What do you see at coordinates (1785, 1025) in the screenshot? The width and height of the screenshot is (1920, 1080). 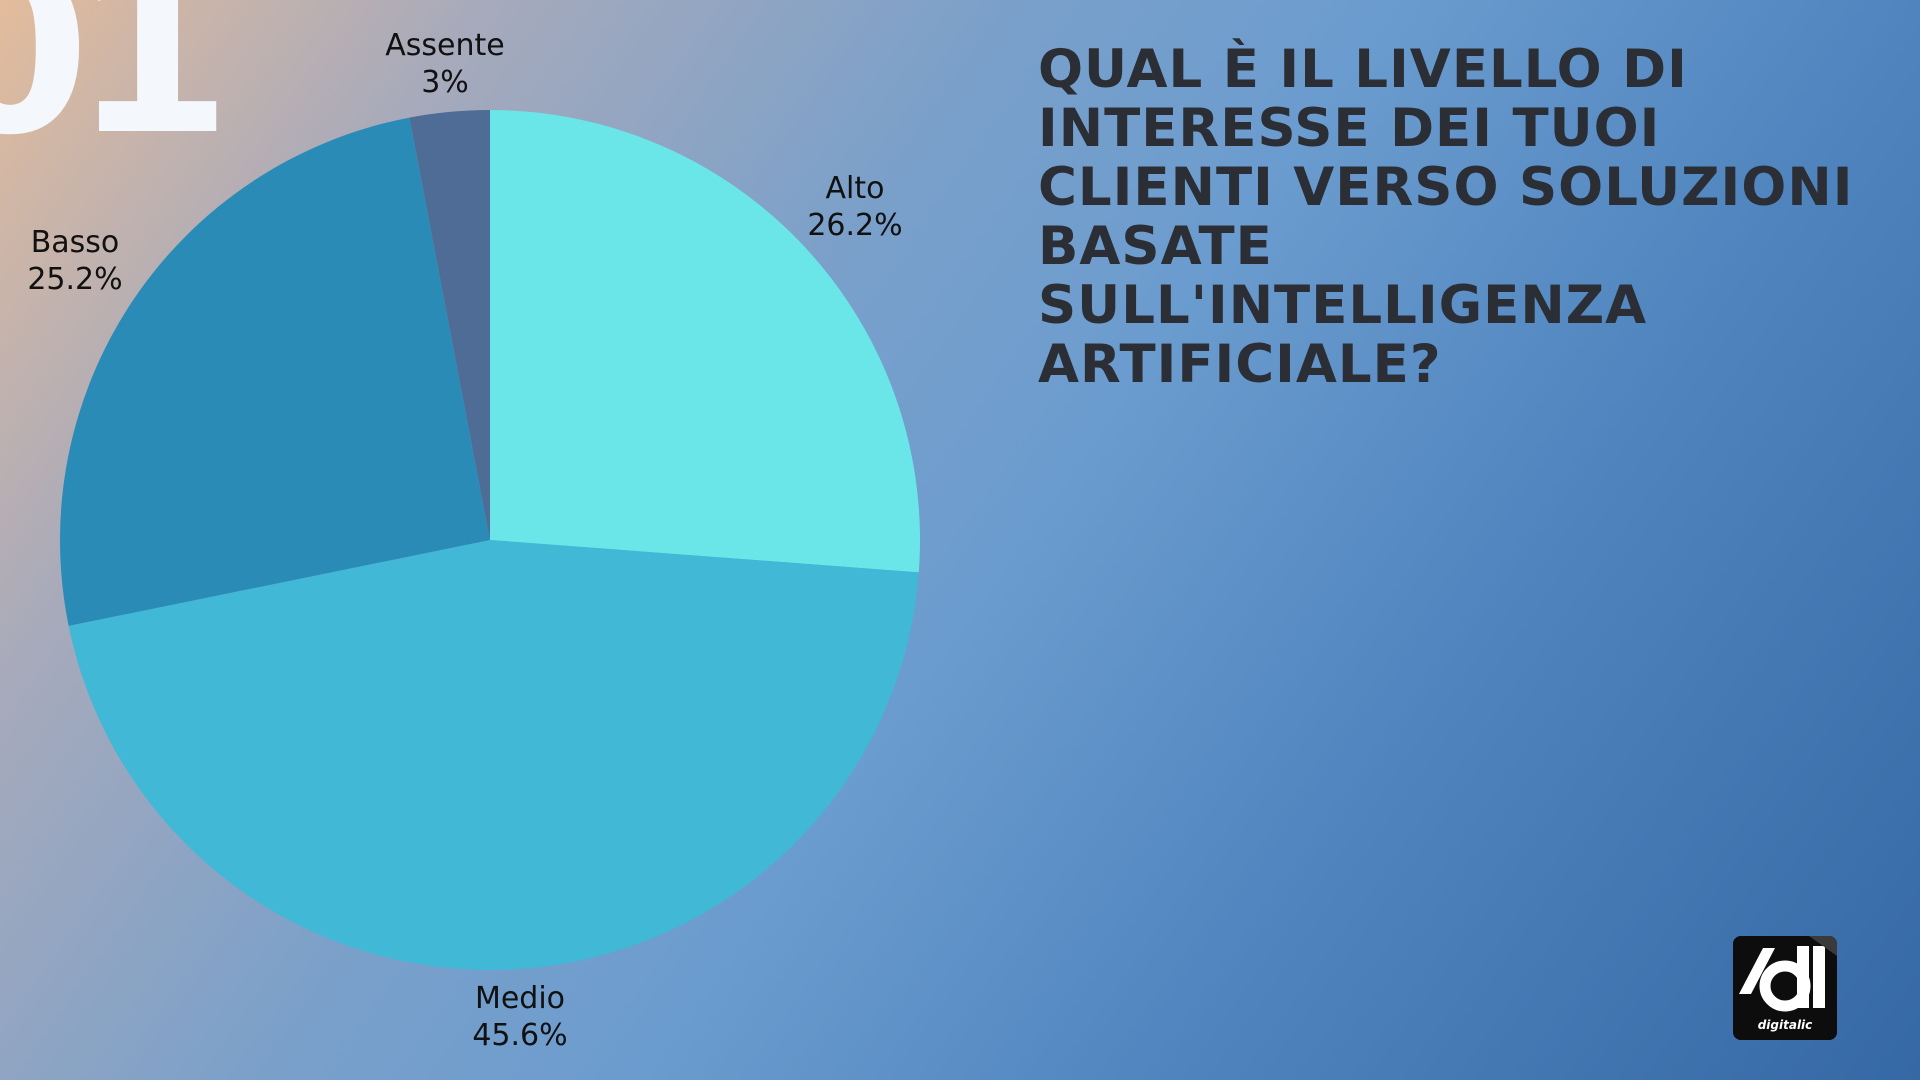 I see `logo-text: digitalic` at bounding box center [1785, 1025].